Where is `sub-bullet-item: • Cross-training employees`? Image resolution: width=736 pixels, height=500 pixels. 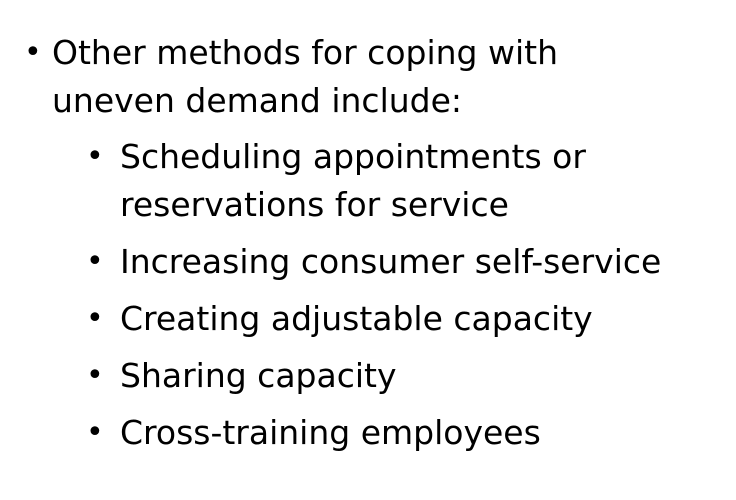
sub-bullet-item: • Cross-training employees is located at coordinates (411, 433).